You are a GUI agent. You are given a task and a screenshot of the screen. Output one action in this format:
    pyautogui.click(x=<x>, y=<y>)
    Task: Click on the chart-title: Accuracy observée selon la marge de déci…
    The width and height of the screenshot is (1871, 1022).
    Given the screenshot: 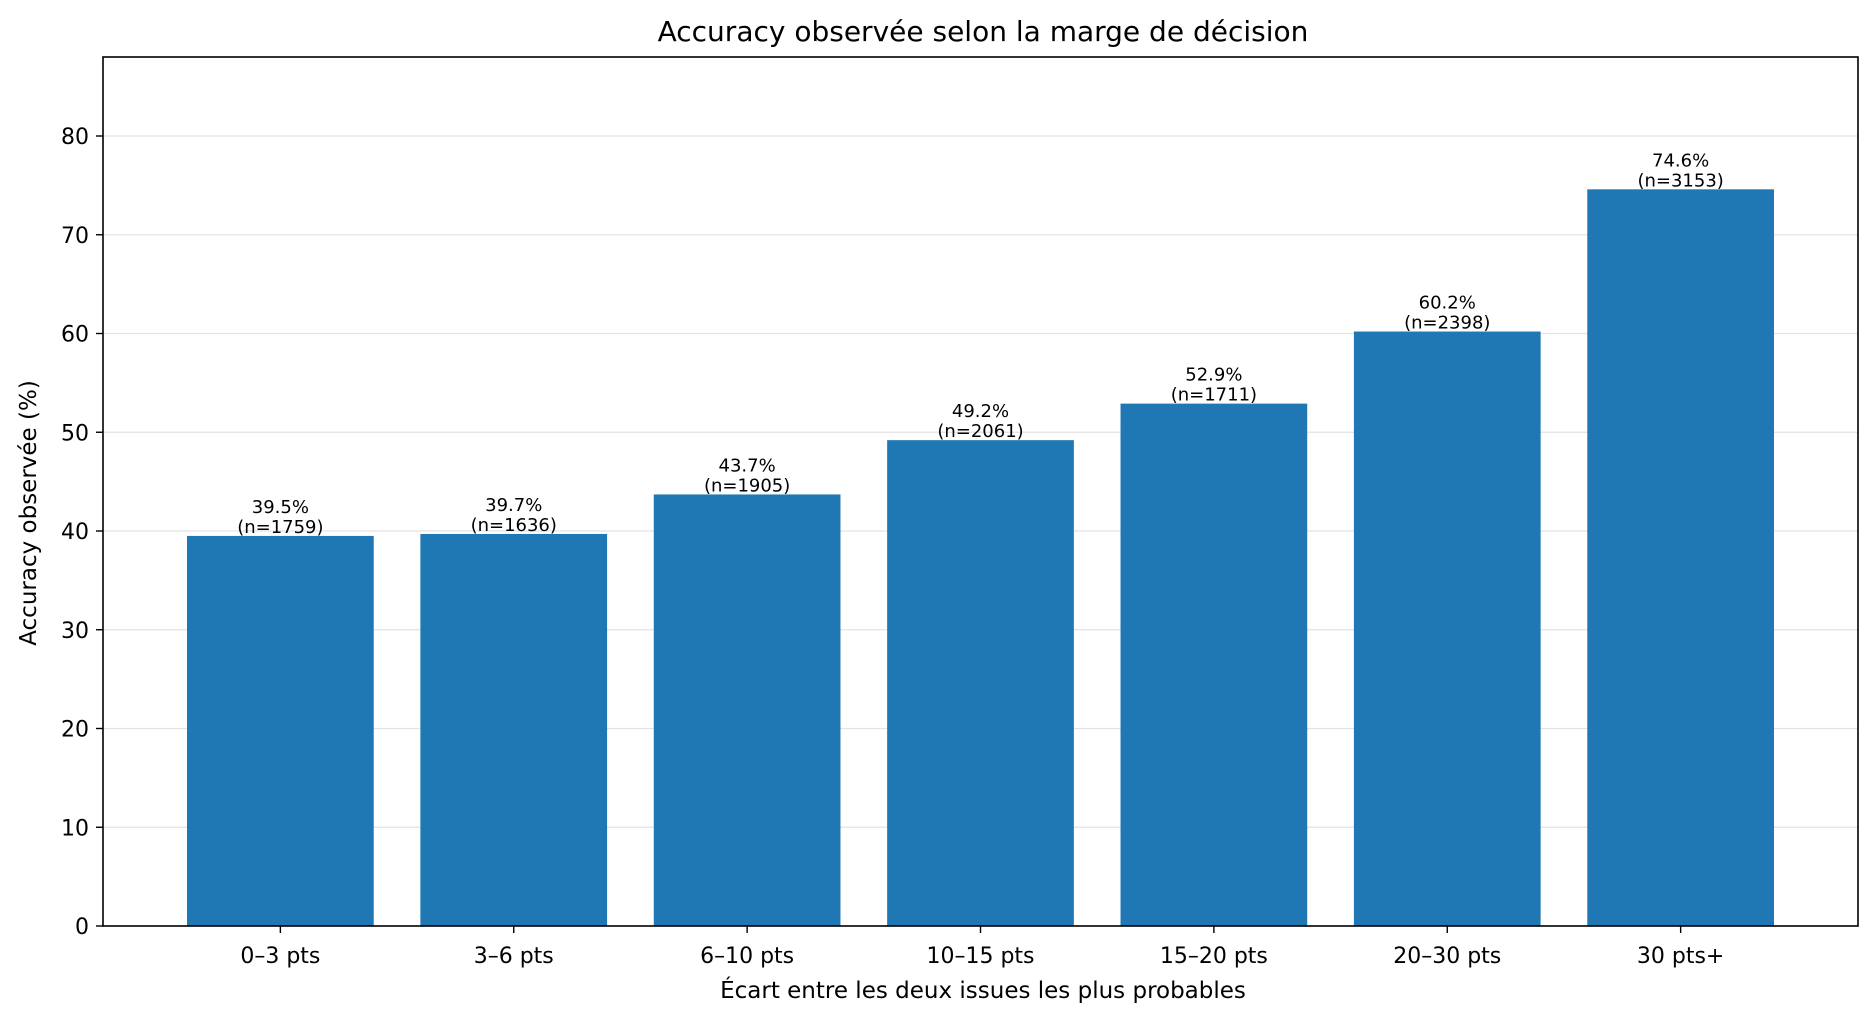 What is the action you would take?
    pyautogui.click(x=983, y=31)
    